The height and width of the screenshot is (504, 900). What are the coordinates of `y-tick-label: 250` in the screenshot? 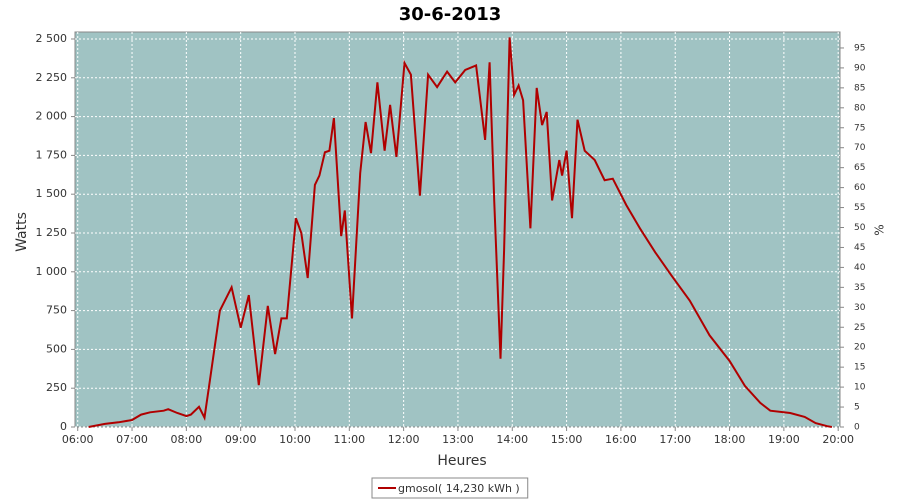 It's located at (56, 387).